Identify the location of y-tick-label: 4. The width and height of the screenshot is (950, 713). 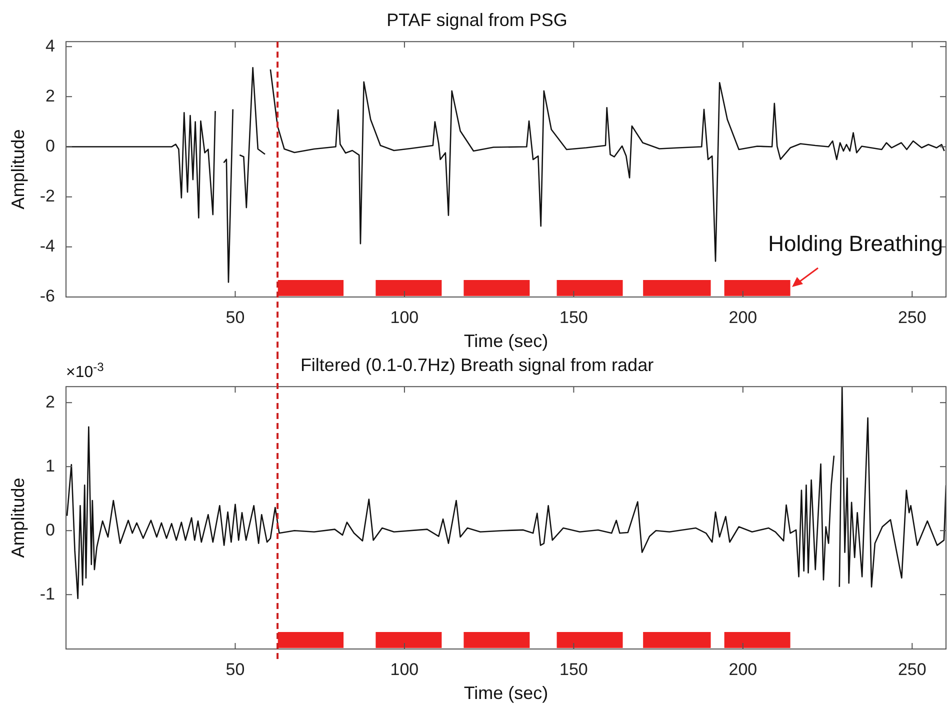
(50, 46).